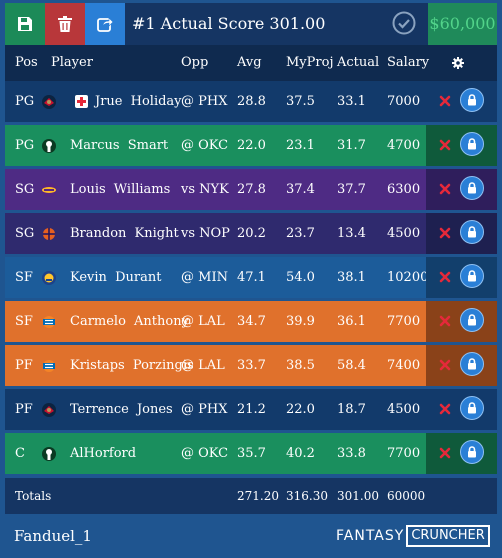 This screenshot has height=558, width=502. What do you see at coordinates (105, 24) in the screenshot?
I see `share-button` at bounding box center [105, 24].